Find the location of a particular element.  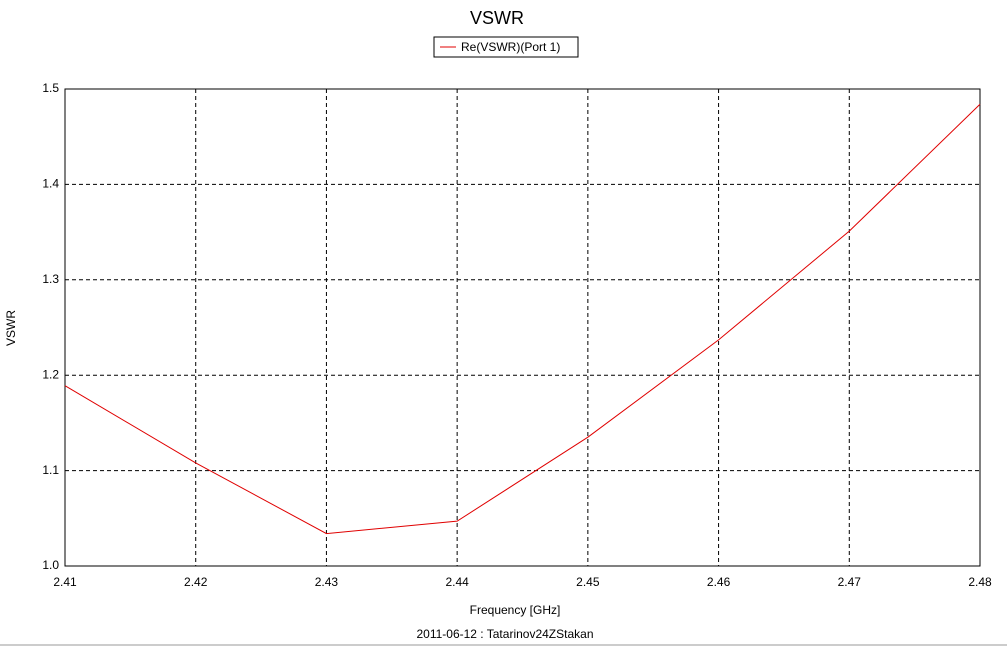

legend-label: Re(VSWR)(Port 1) is located at coordinates (510, 47).